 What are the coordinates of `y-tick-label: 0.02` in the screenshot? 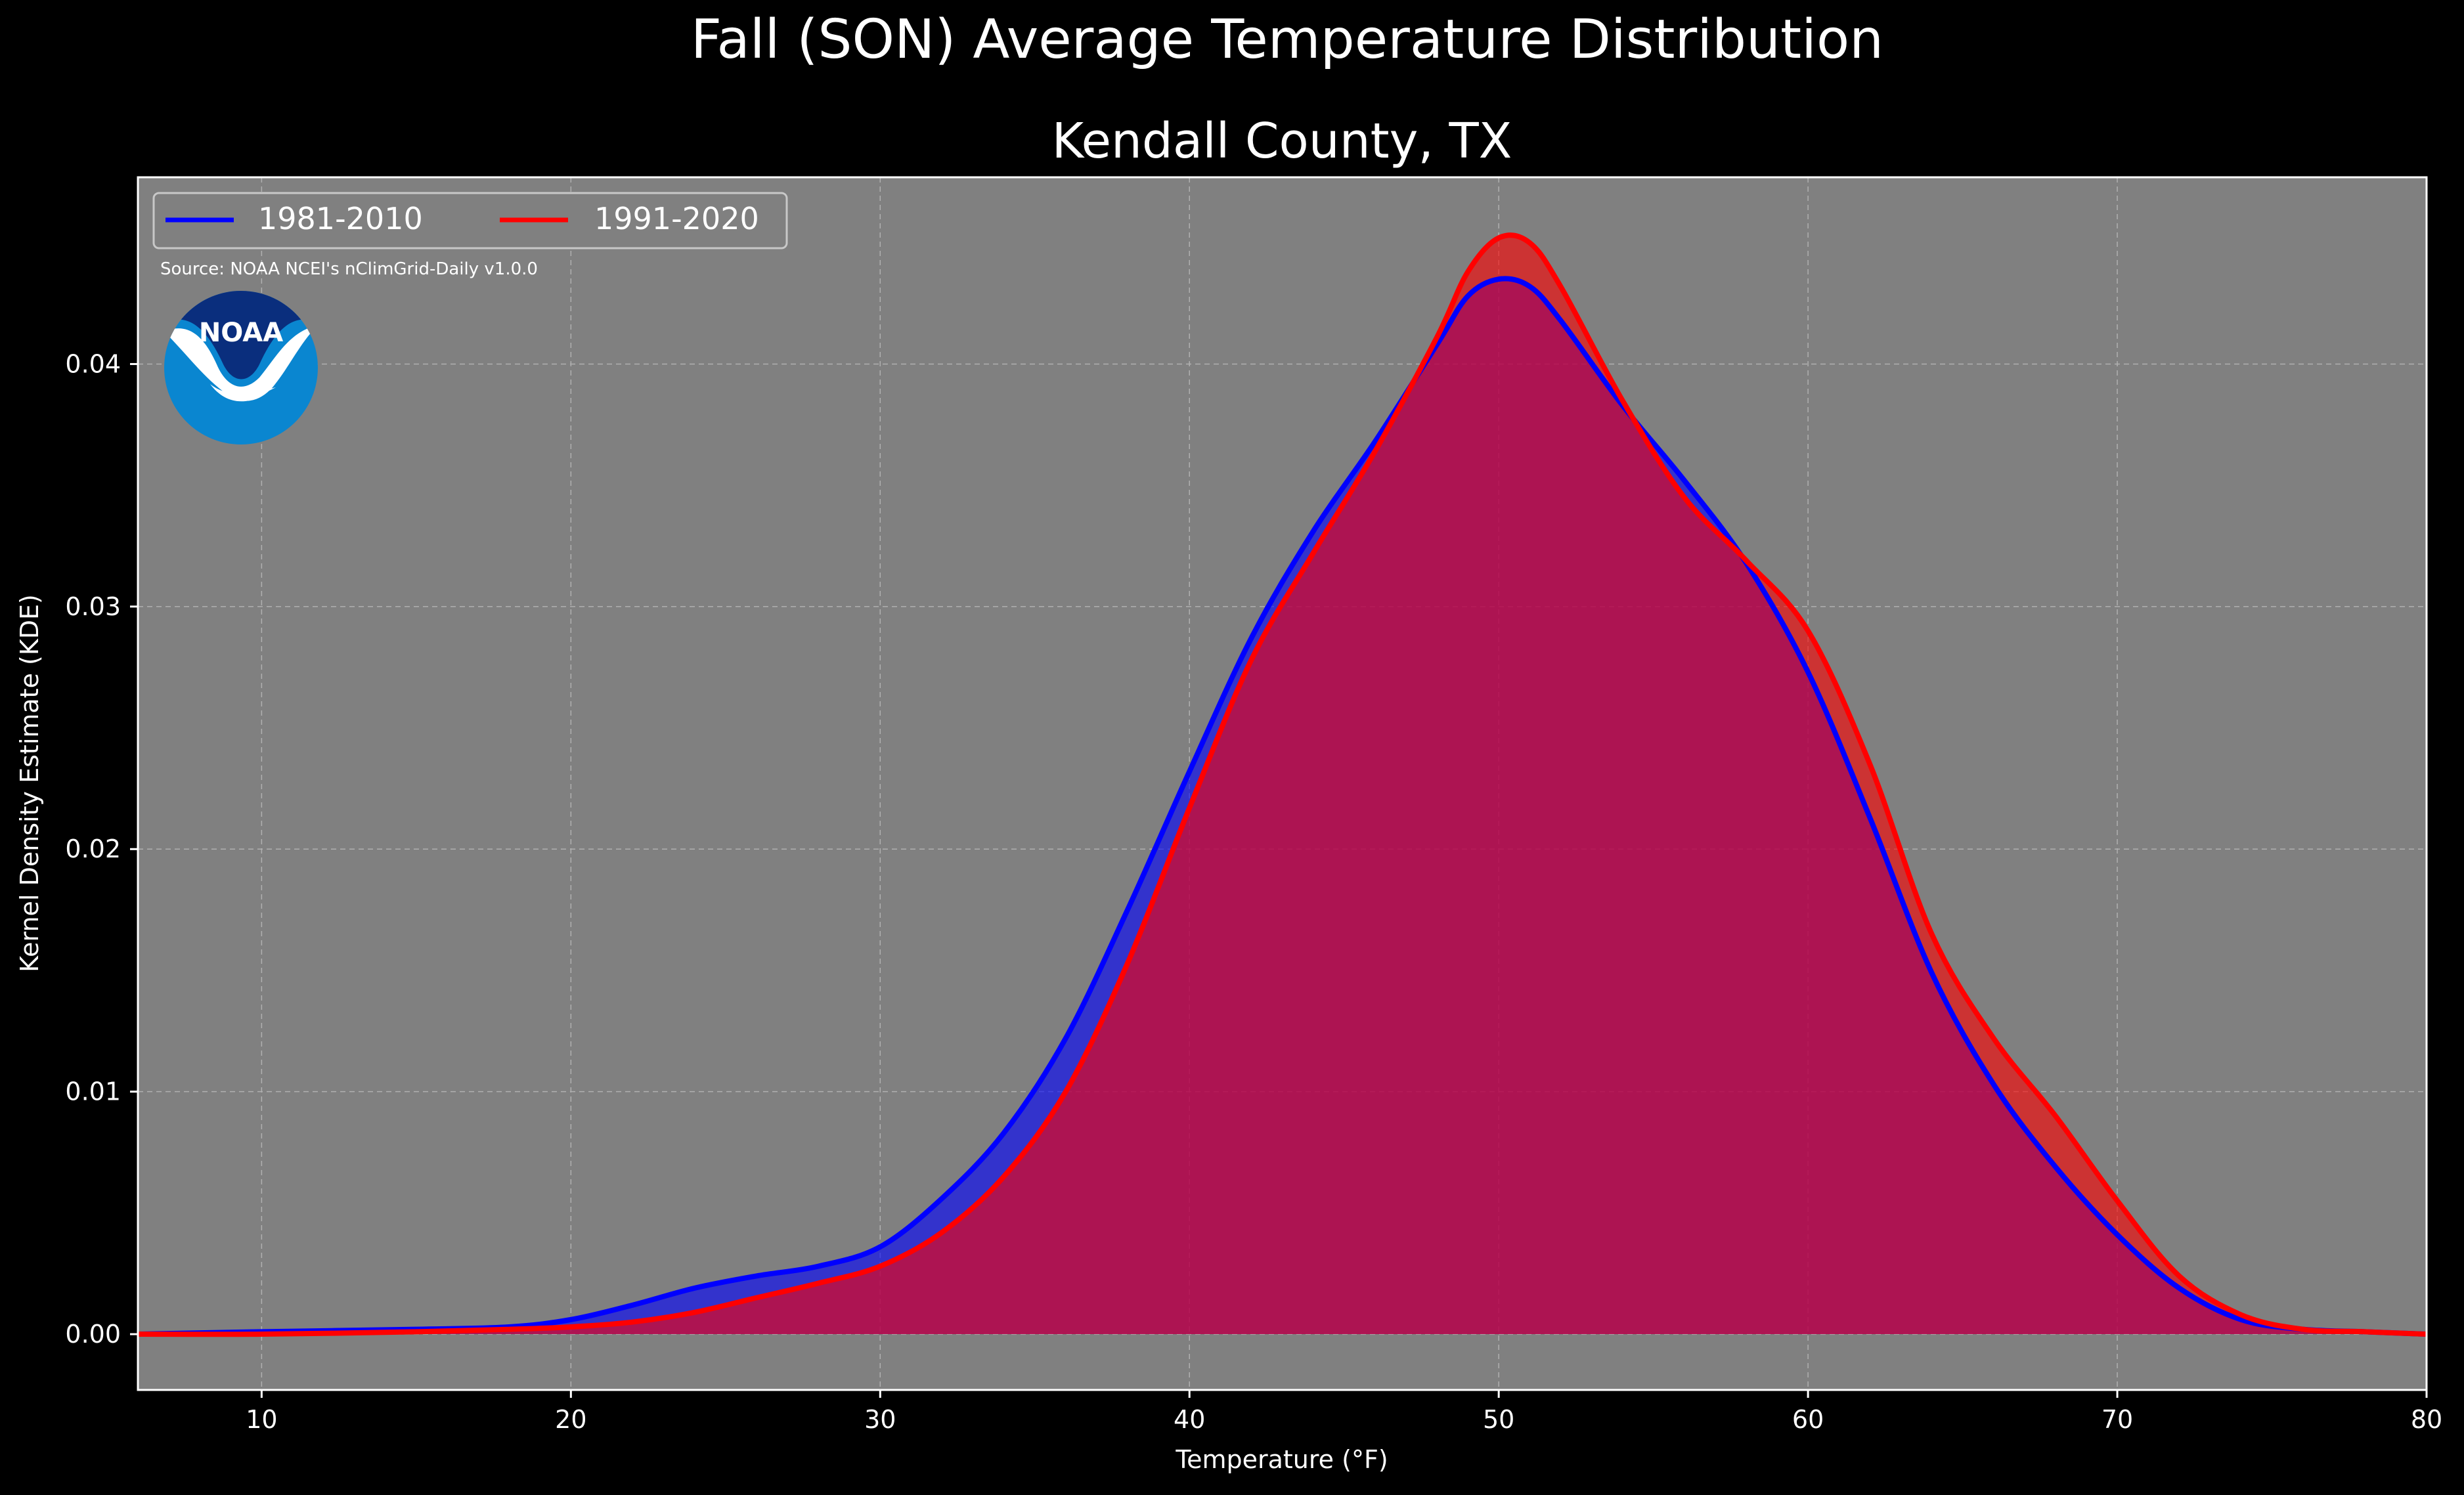 It's located at (93, 848).